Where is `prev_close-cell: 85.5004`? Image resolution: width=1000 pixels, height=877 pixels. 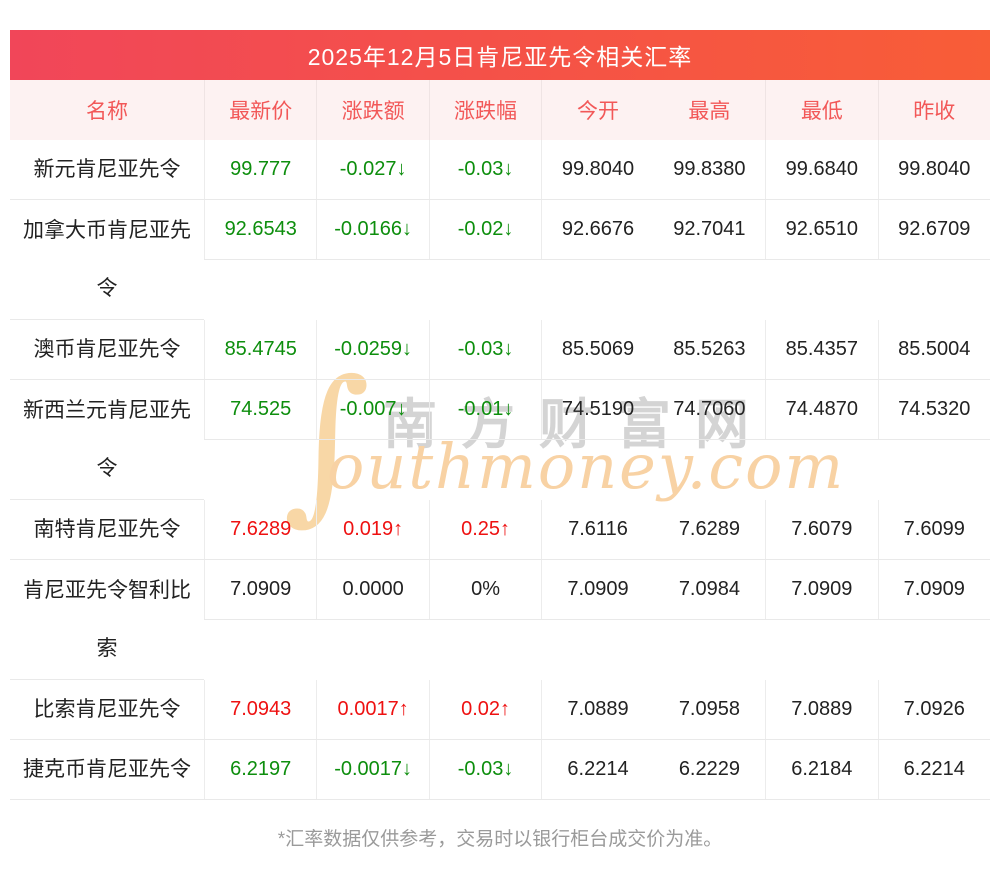
prev_close-cell: 85.5004 is located at coordinates (933, 349).